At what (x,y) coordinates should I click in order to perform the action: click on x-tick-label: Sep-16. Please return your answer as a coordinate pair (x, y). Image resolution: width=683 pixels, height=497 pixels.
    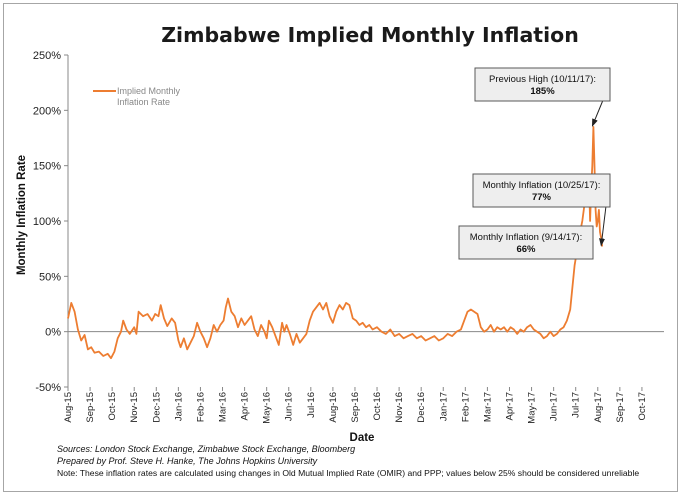
    Looking at the image, I should click on (355, 407).